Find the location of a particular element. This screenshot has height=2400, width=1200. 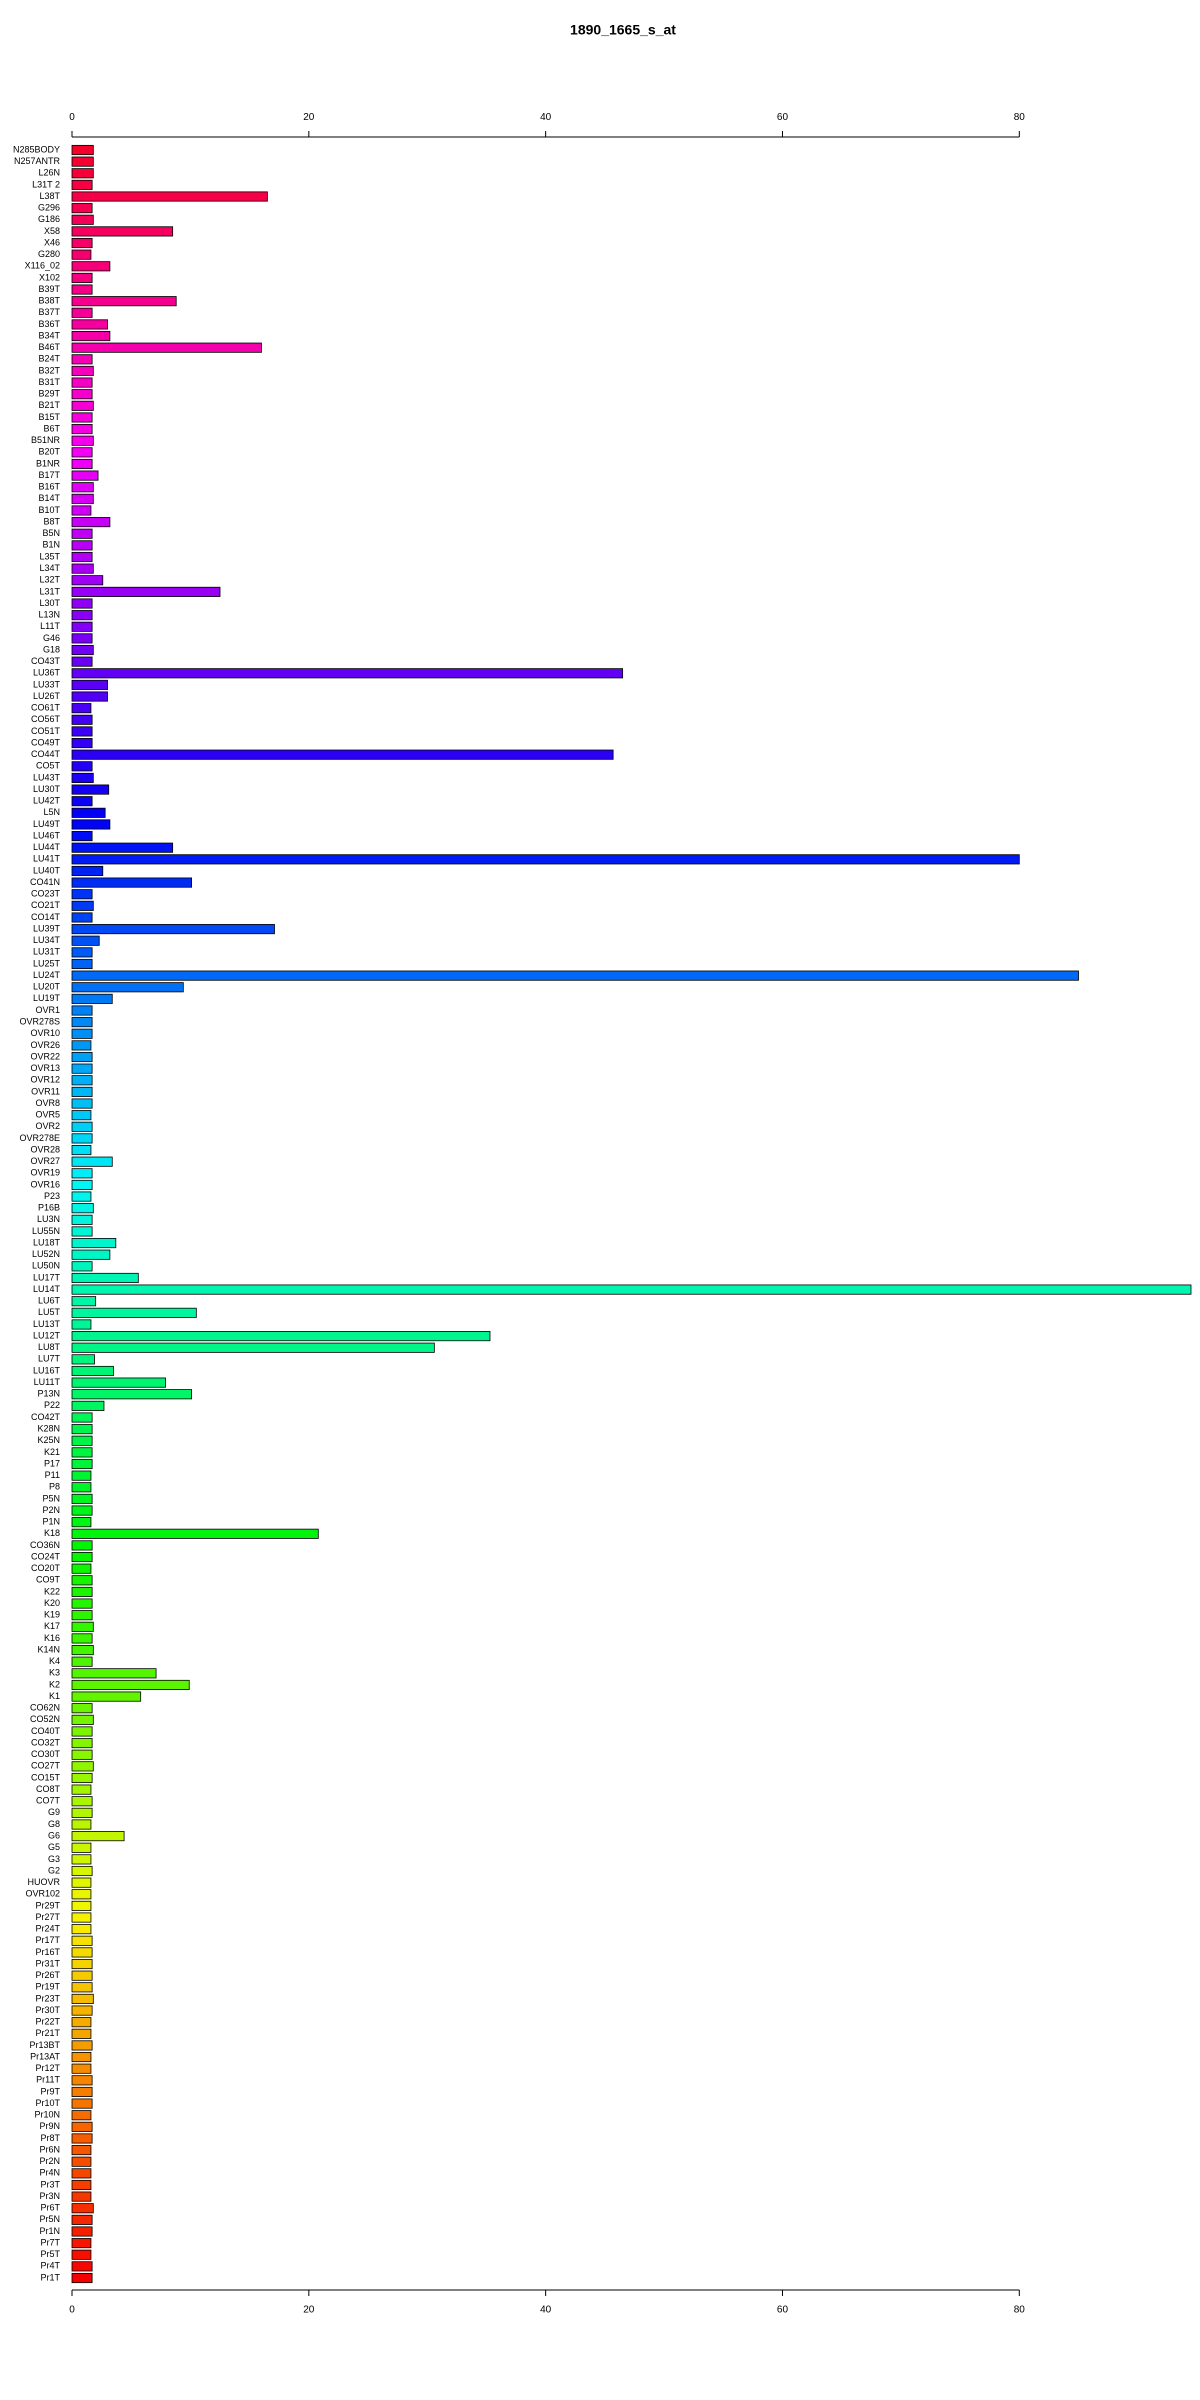

y-tick-label: OVR1 is located at coordinates (47, 1010).